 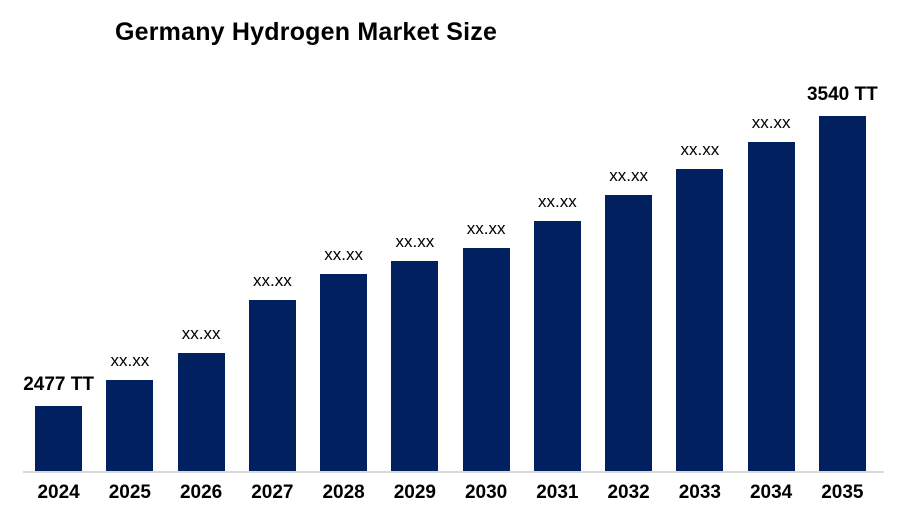 What do you see at coordinates (272, 492) in the screenshot?
I see `x-axis-label-2027: 2027` at bounding box center [272, 492].